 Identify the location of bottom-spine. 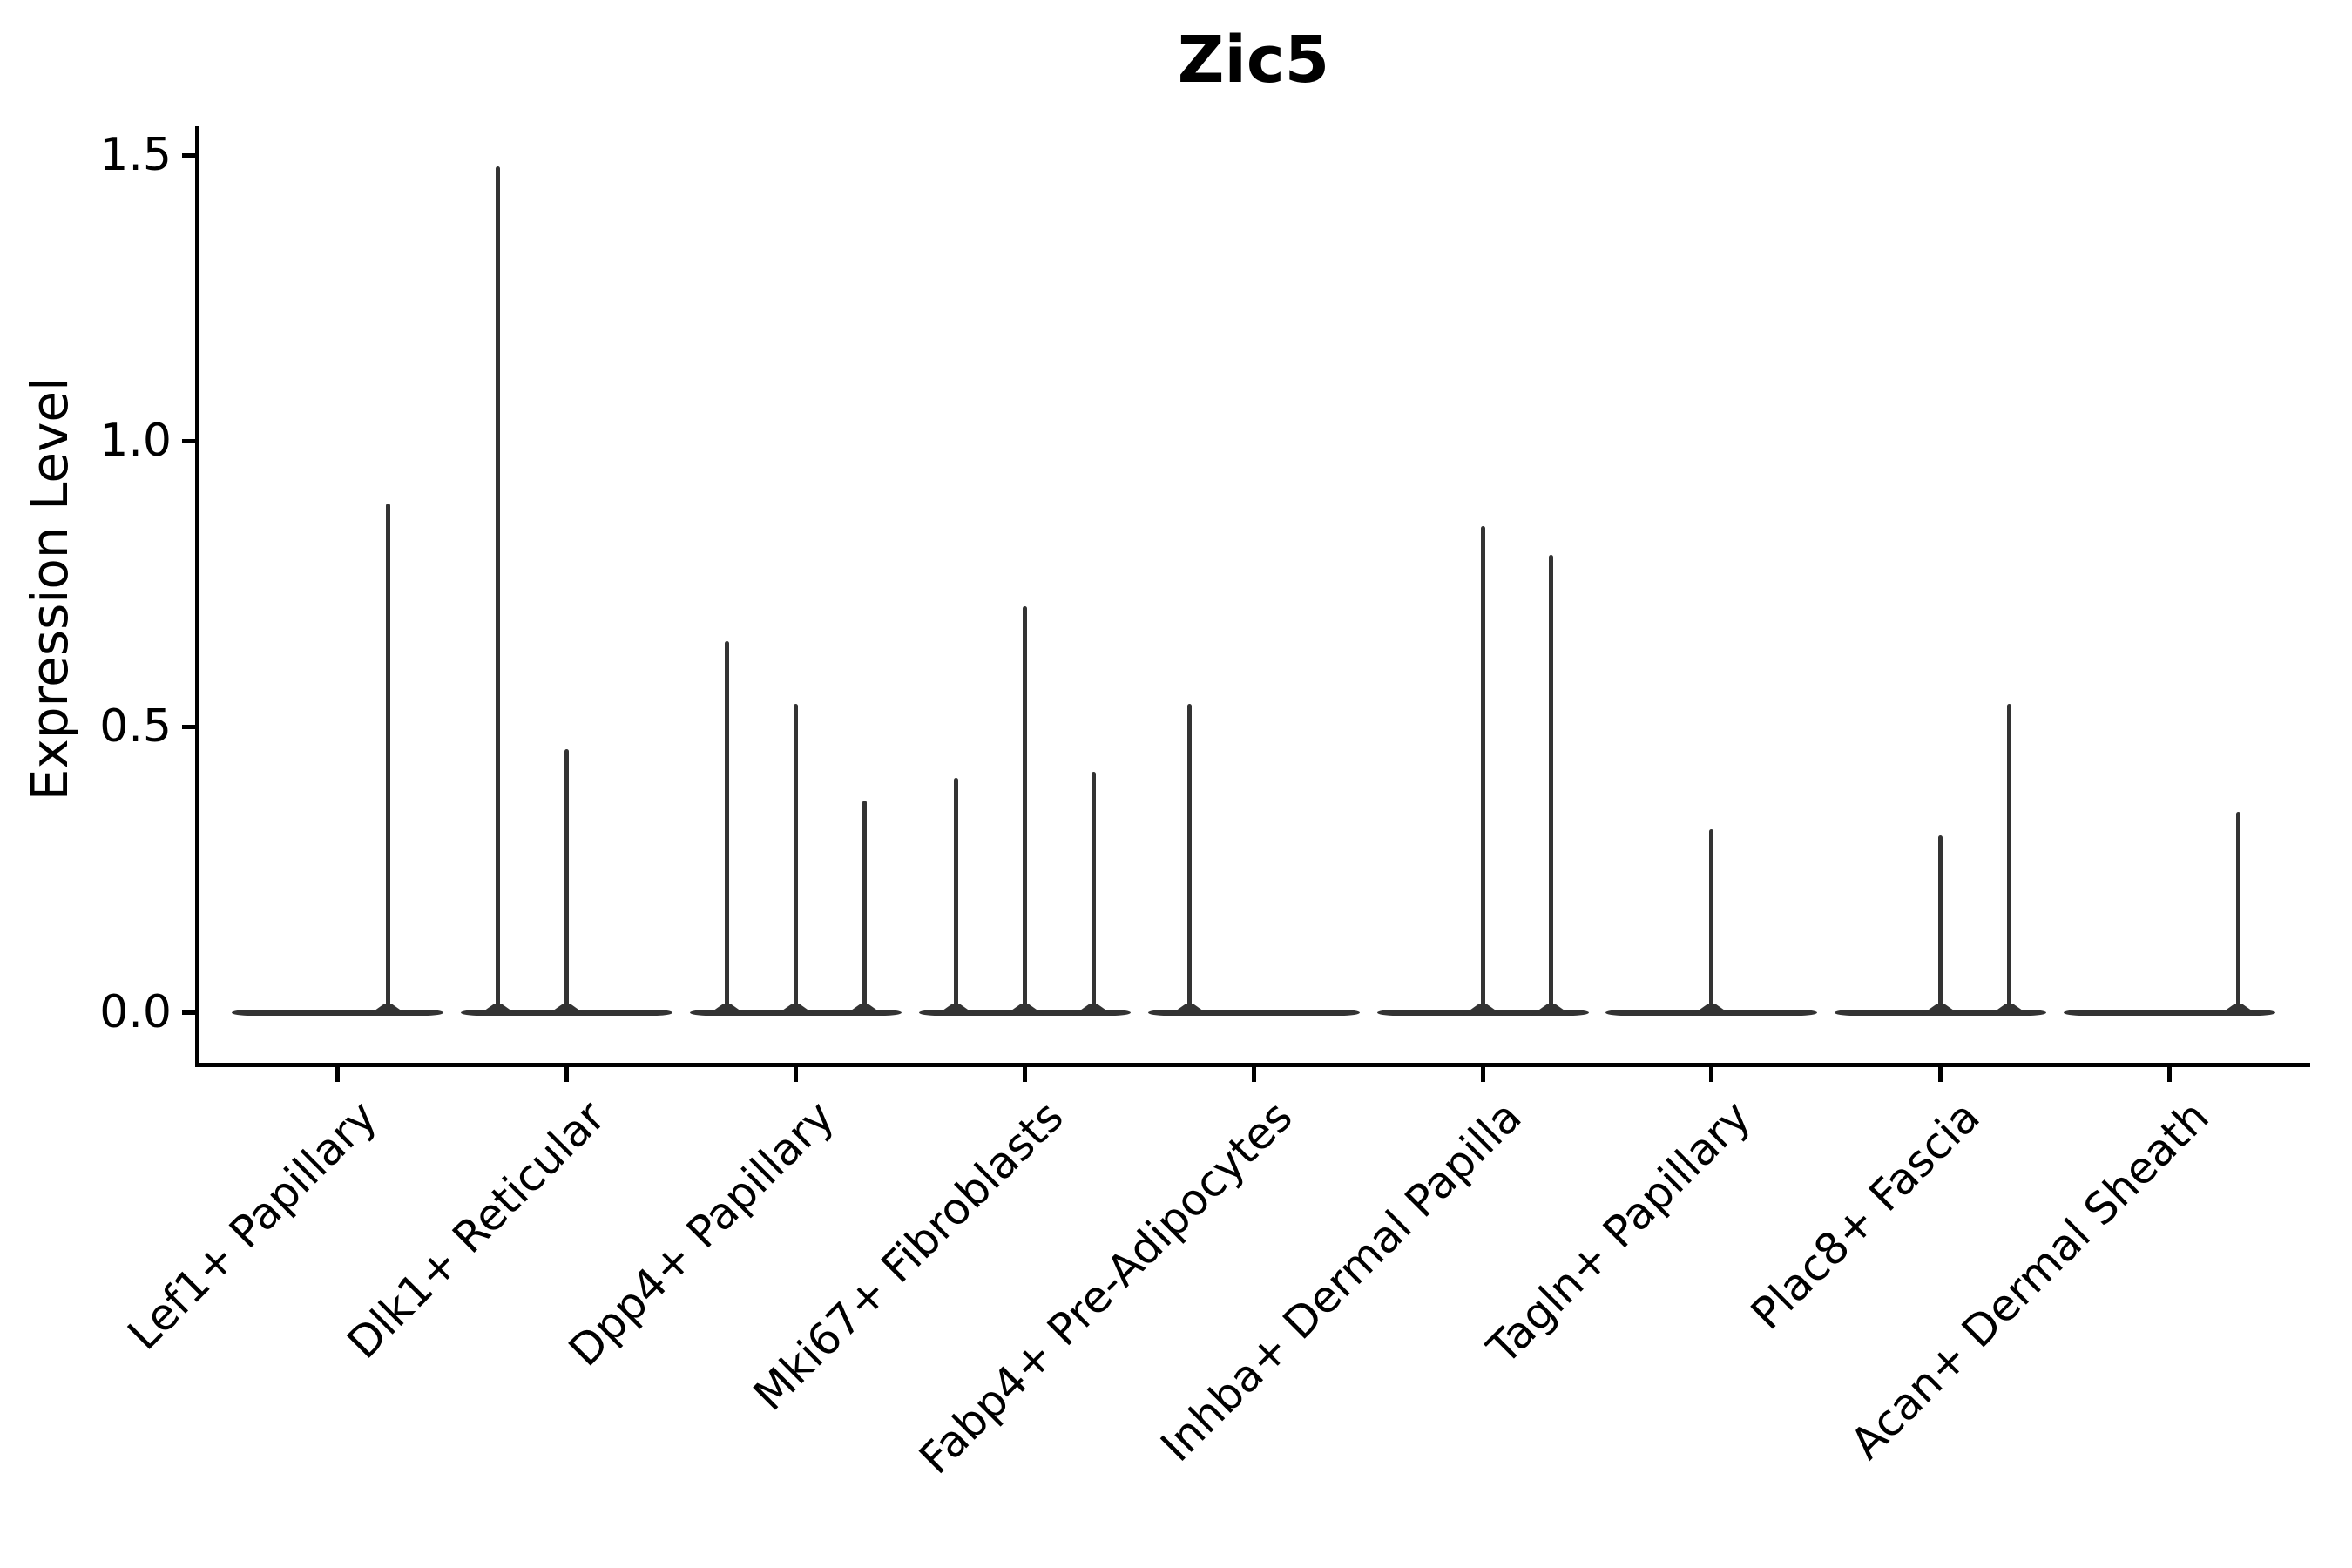
(1252, 1065).